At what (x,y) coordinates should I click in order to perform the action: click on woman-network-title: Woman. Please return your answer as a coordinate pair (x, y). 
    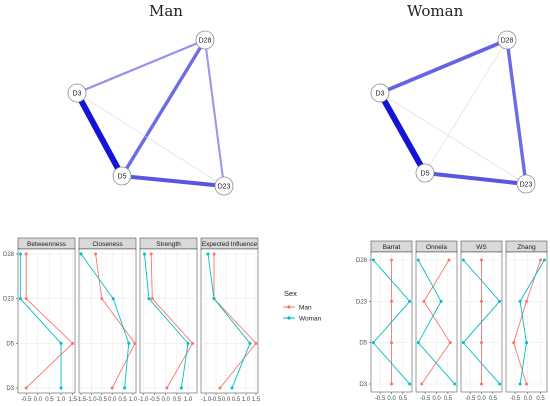
    Looking at the image, I should click on (435, 11).